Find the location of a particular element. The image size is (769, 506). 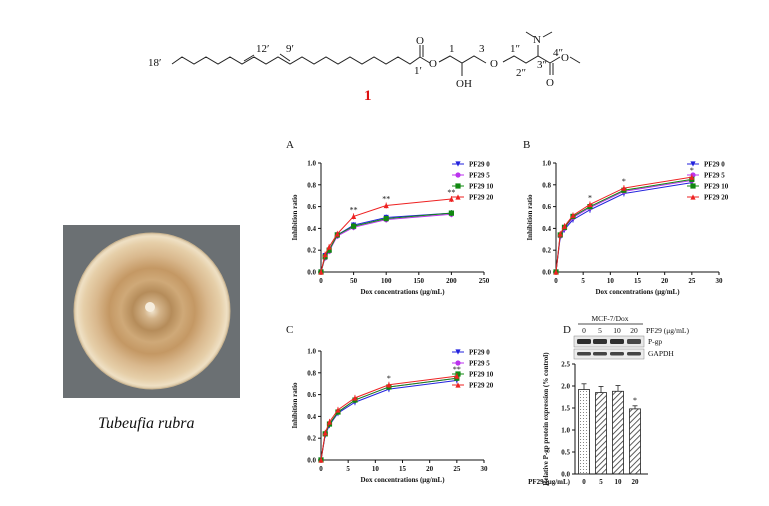

panel-letters: A B C D is located at coordinates (428, 237).